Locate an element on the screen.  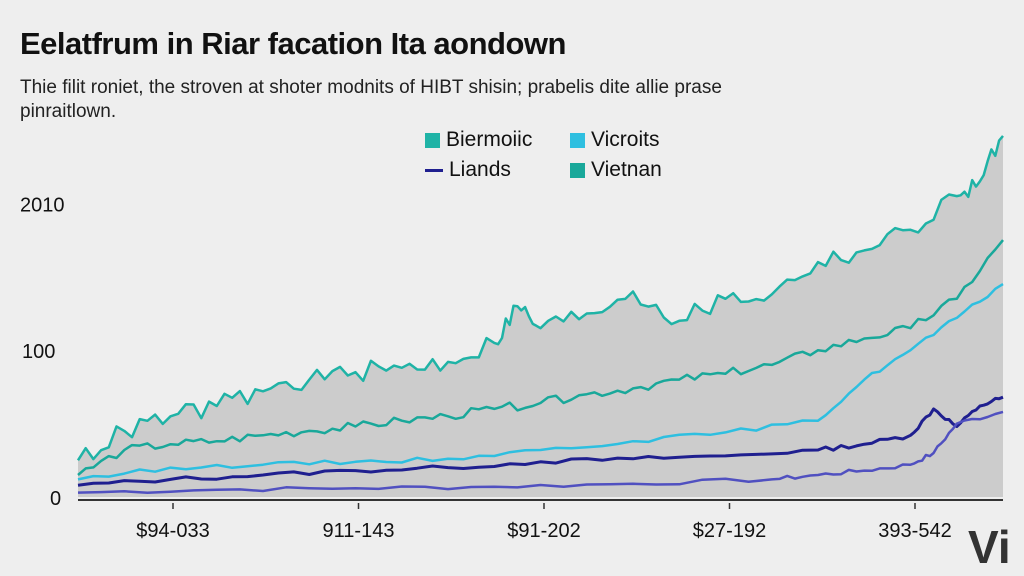
legend-label: Biermoiic is located at coordinates (489, 139).